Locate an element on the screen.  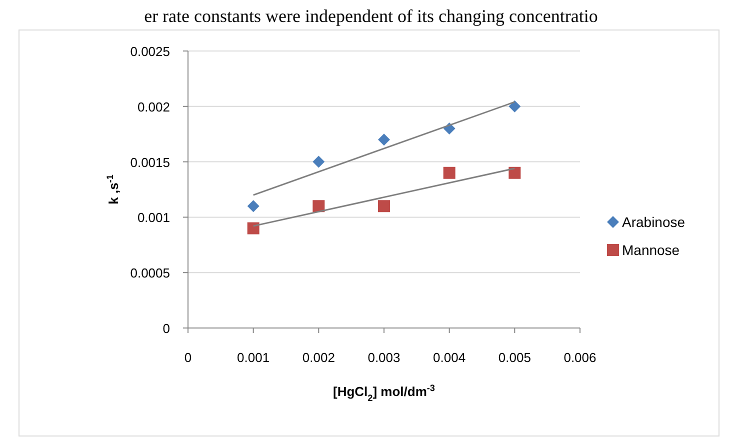
x-tick-label: 0 is located at coordinates (188, 357).